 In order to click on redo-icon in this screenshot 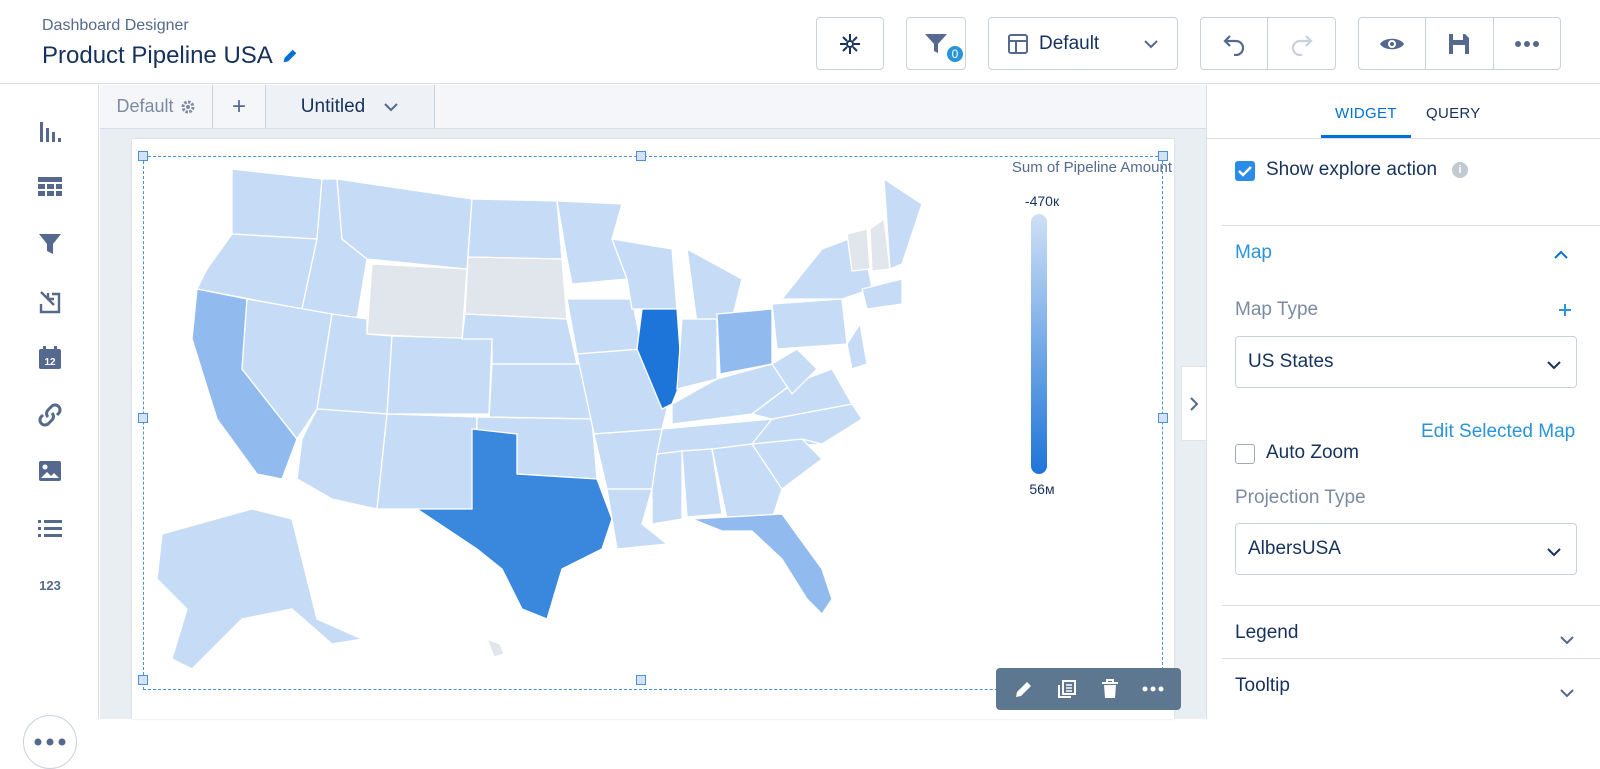, I will do `click(1302, 45)`.